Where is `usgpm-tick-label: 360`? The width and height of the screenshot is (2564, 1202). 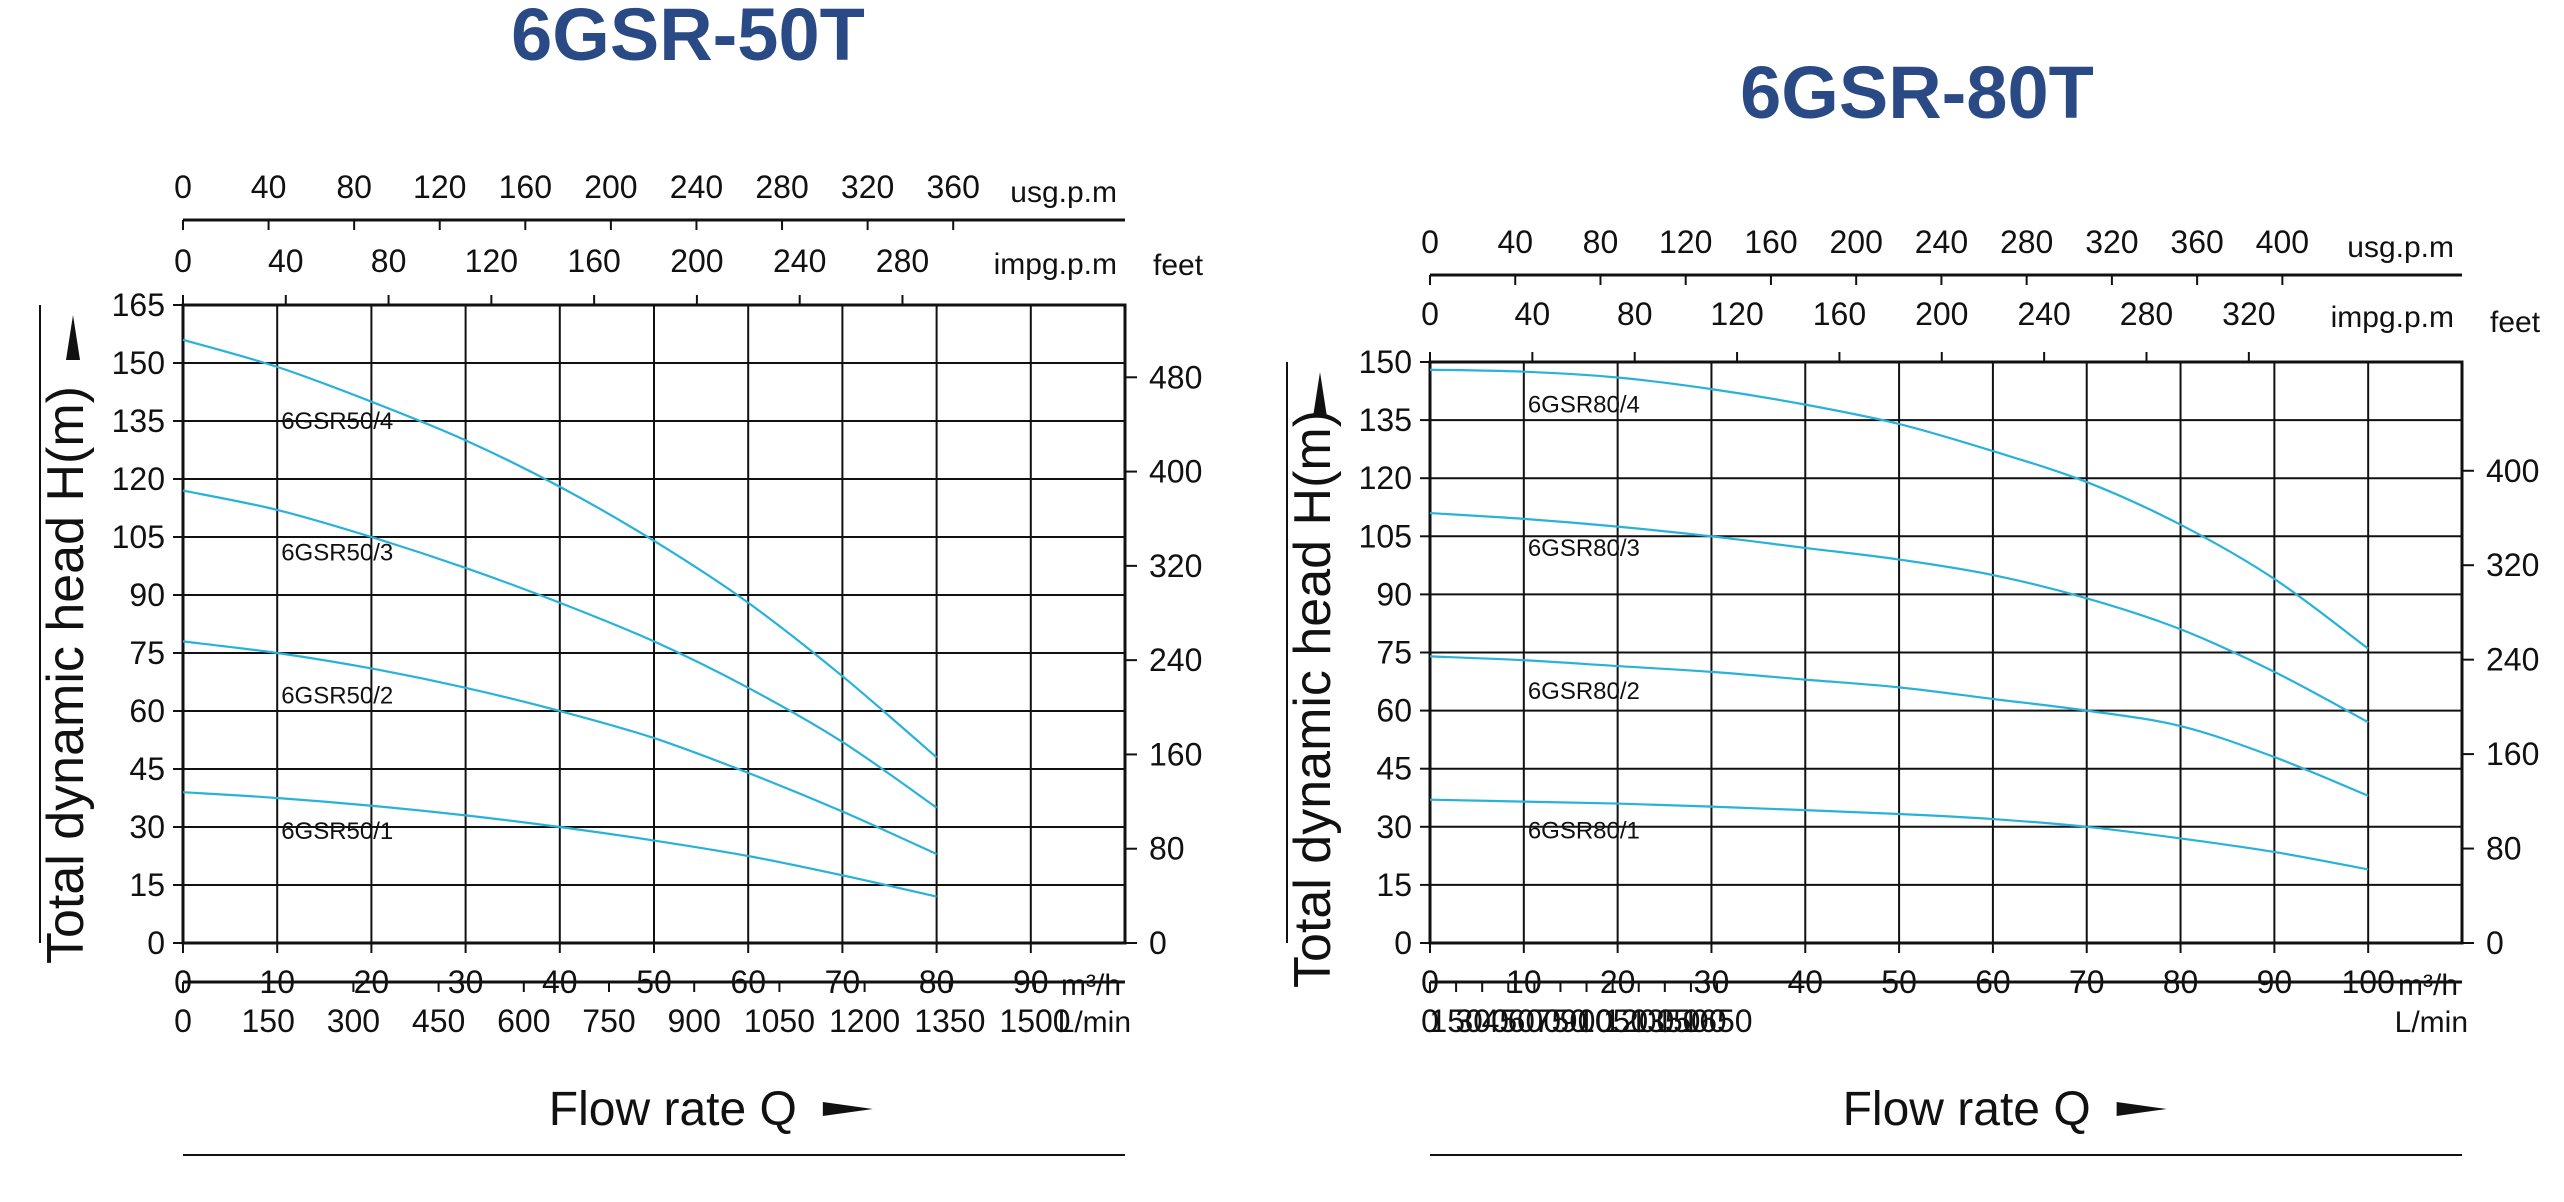
usgpm-tick-label: 360 is located at coordinates (953, 187).